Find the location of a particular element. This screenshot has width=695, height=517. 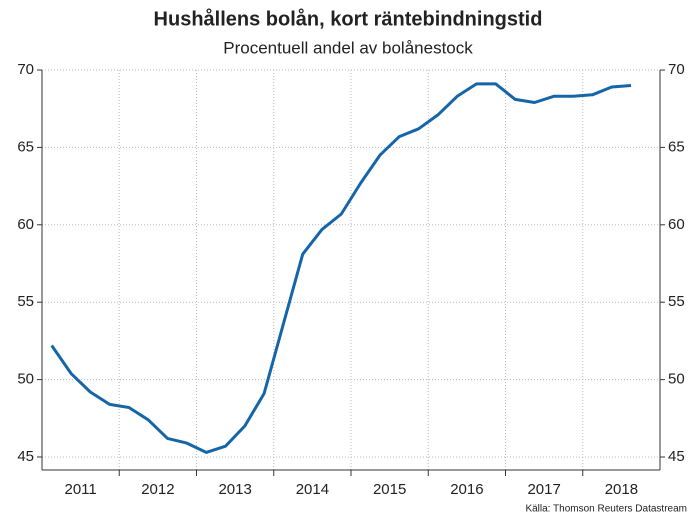

chart-title: Hushållens bolån, kort räntebindningstid is located at coordinates (348, 18).